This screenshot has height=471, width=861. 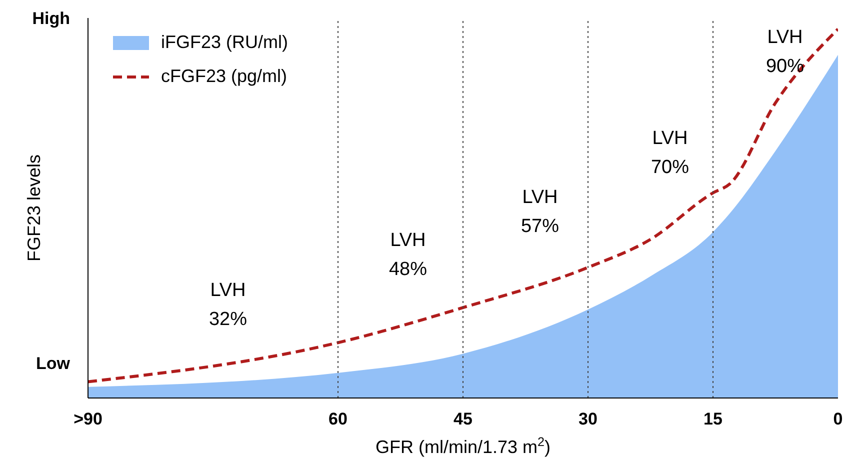 I want to click on annotation: LVH 90%, so click(x=785, y=52).